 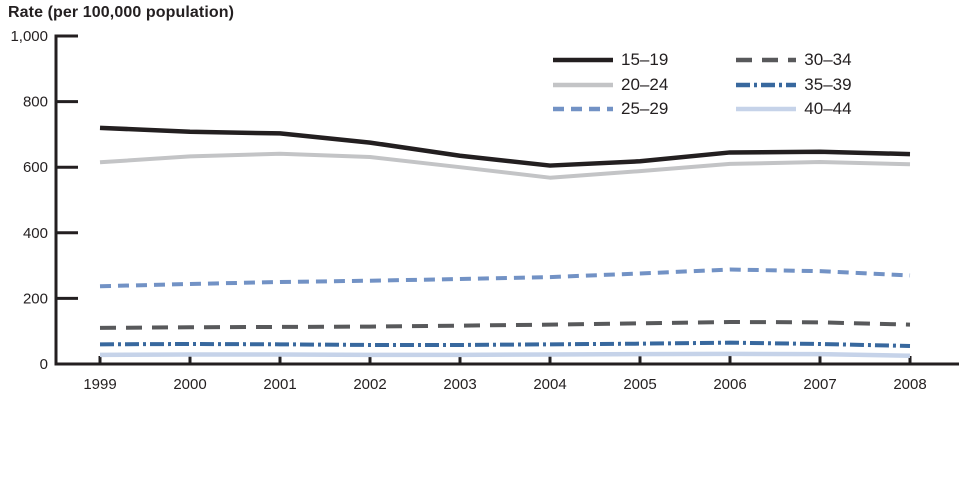 What do you see at coordinates (121, 12) in the screenshot?
I see `y-axis-title: Rate (per 100,000 population)` at bounding box center [121, 12].